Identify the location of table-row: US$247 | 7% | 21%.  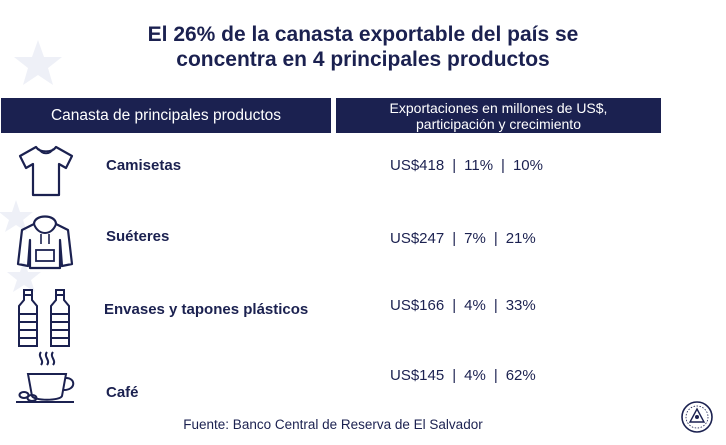
(463, 238).